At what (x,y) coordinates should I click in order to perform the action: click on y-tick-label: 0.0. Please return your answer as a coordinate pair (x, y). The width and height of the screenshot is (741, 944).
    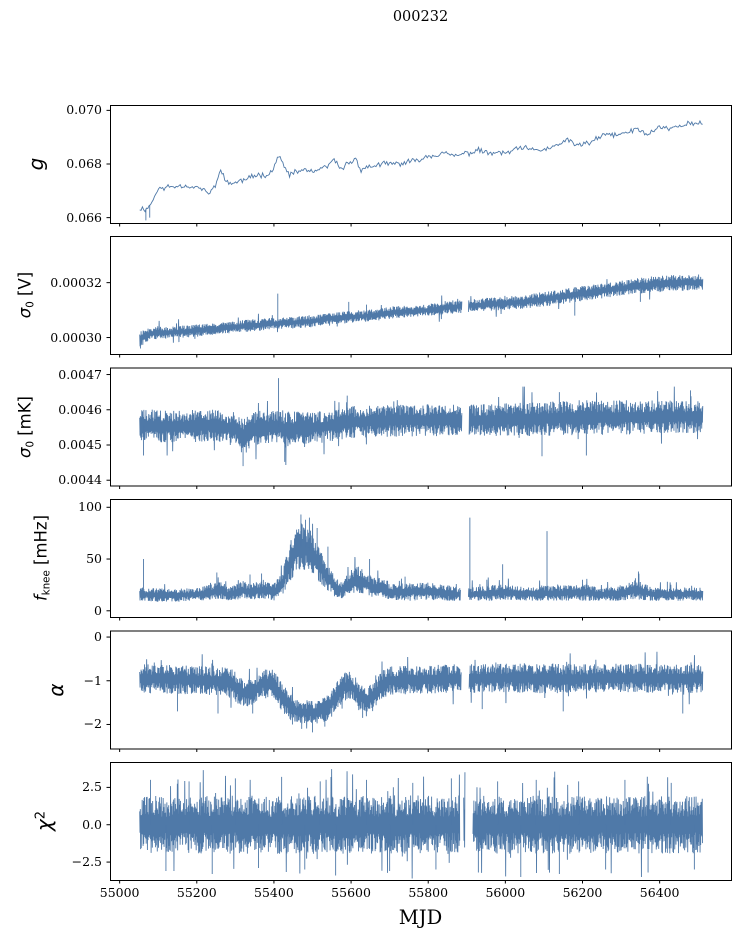
    Looking at the image, I should click on (92, 824).